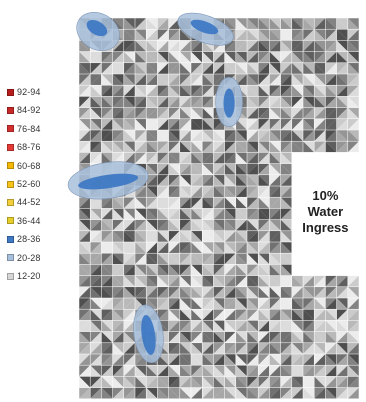 The image size is (366, 402). I want to click on annotation-line-ingress: Ingress, so click(325, 227).